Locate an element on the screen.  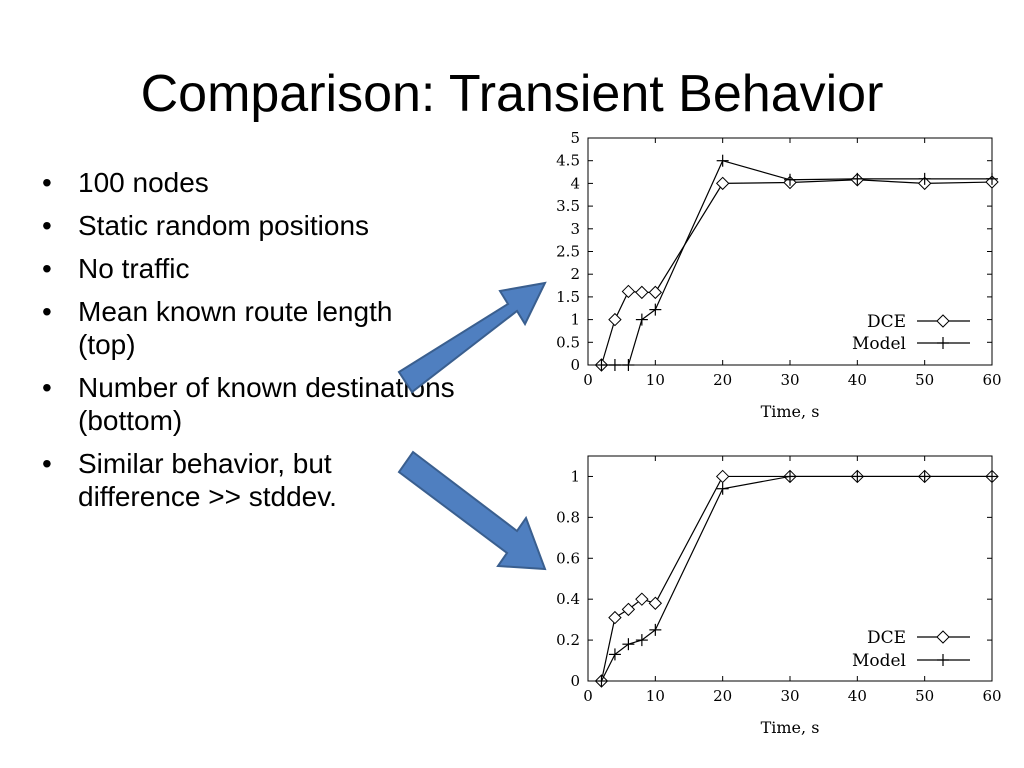
bullet-text: No traffic is located at coordinates (134, 269).